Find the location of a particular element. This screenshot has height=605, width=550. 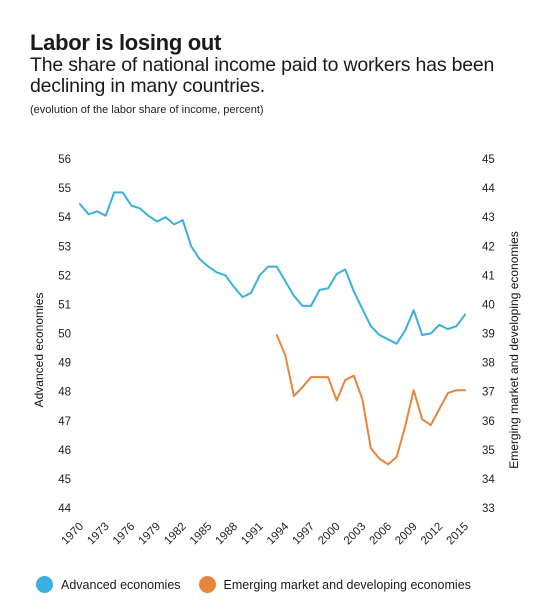

right-tick-label: 43 is located at coordinates (488, 218).